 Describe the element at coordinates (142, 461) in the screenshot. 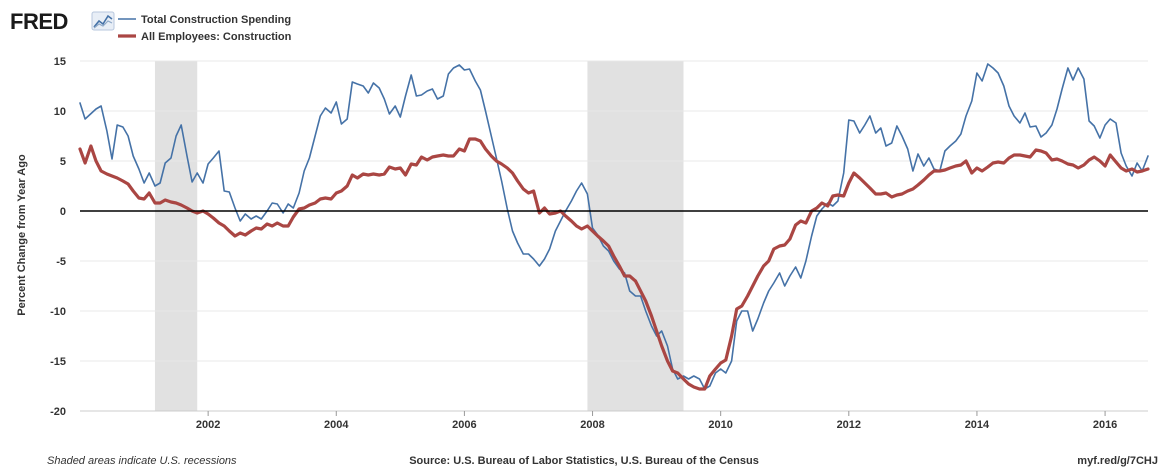

I see `recession-note: Shaded areas indicate U.S. recessions` at that location.